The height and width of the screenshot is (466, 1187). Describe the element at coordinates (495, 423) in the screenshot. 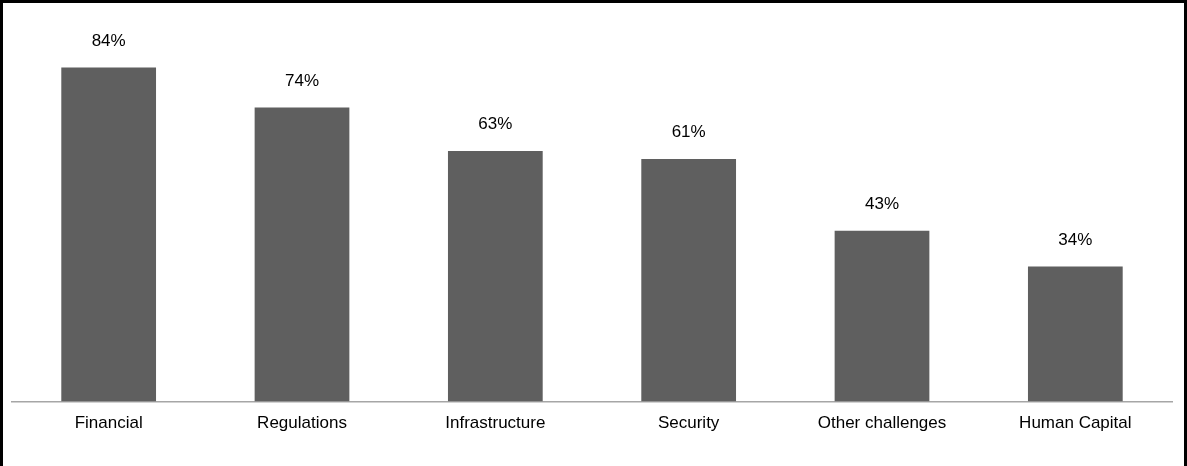

I see `x-tick-label: Infrastructure` at that location.